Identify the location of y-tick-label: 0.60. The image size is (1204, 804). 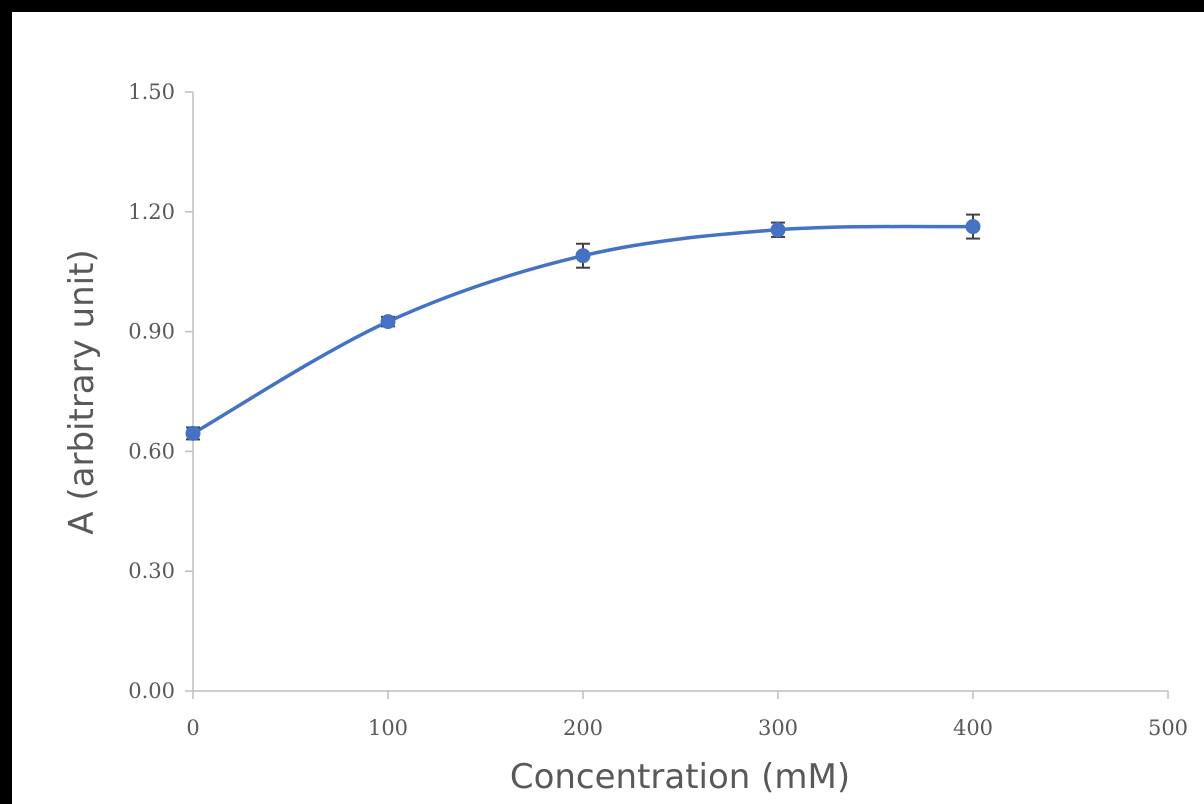
(151, 451).